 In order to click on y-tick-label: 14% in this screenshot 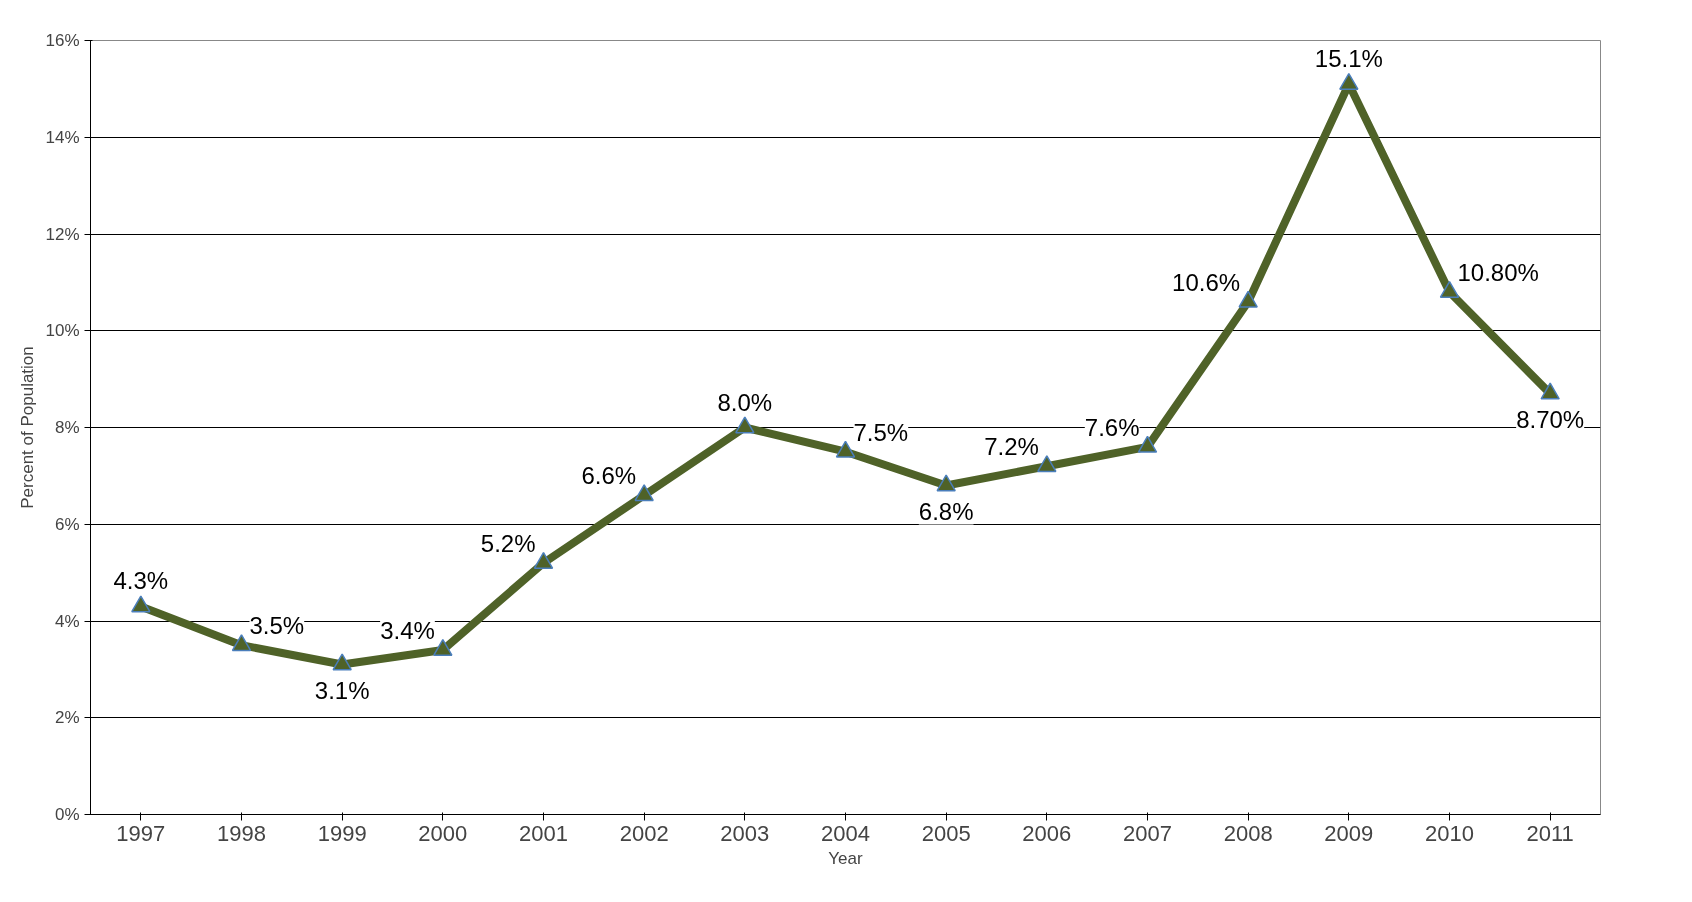, I will do `click(62, 137)`.